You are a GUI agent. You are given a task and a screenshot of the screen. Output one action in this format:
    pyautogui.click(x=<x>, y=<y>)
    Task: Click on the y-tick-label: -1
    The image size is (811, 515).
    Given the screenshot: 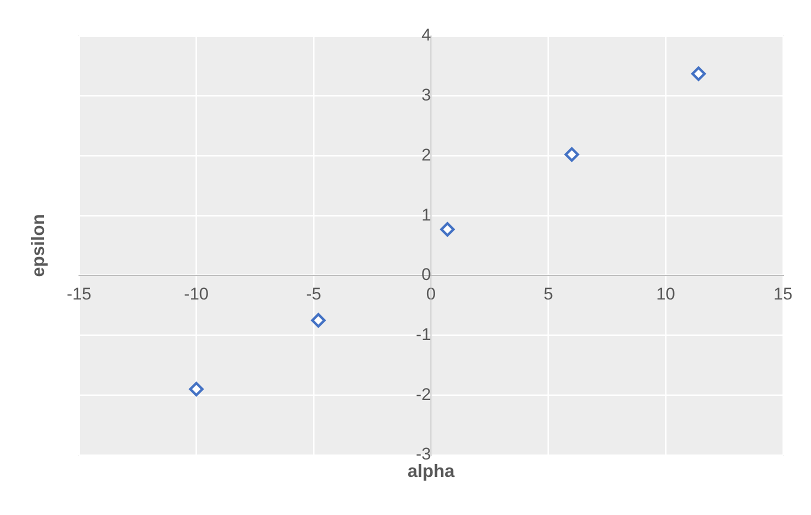 What is the action you would take?
    pyautogui.click(x=423, y=334)
    